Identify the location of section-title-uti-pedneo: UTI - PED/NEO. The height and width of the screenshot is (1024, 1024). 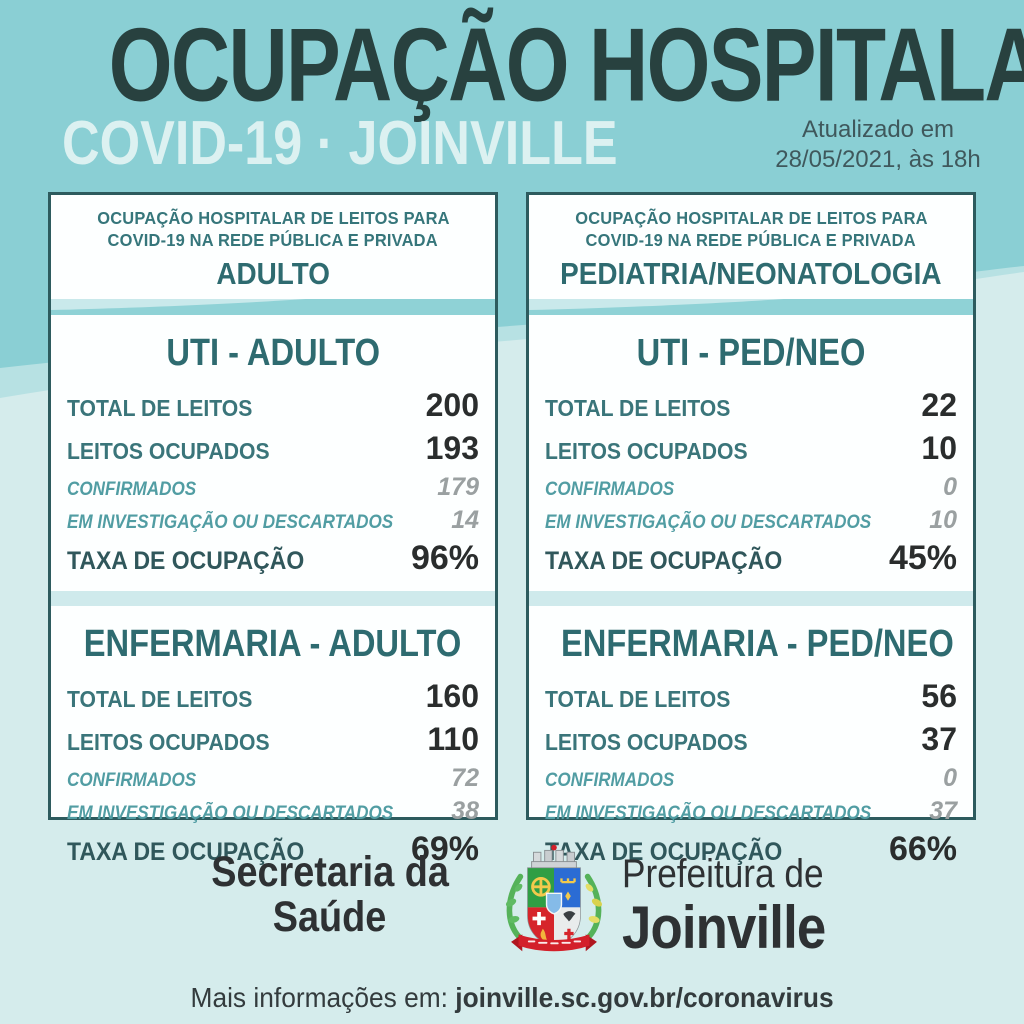
(751, 352).